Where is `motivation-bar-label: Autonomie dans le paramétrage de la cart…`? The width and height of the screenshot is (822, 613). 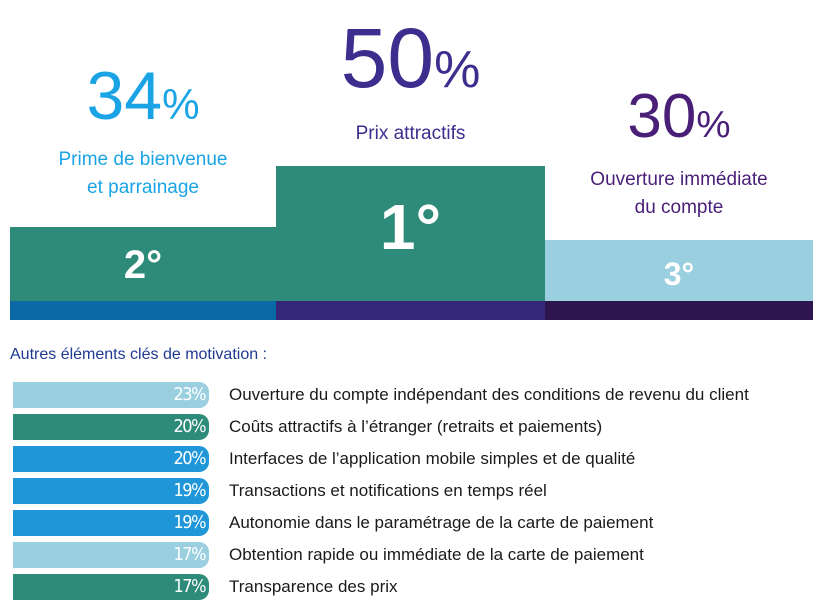
motivation-bar-label: Autonomie dans le paramétrage de la cart… is located at coordinates (441, 522).